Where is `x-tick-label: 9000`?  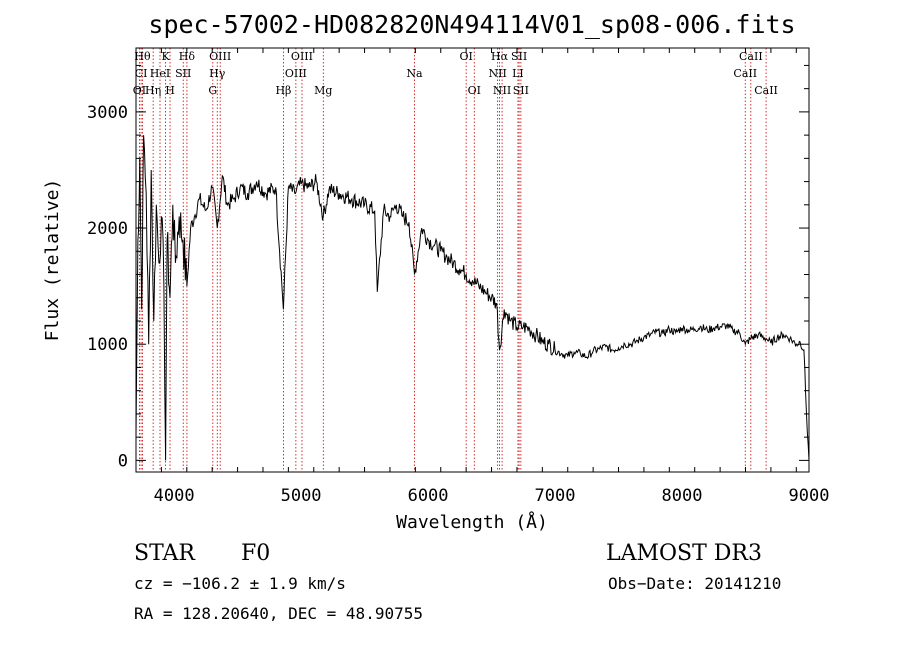
x-tick-label: 9000 is located at coordinates (809, 496).